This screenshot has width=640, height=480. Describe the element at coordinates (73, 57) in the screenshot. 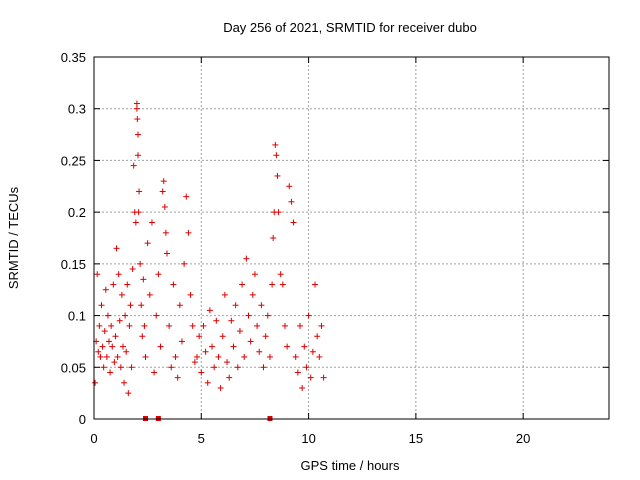

I see `y-tick-label: 0.35` at that location.